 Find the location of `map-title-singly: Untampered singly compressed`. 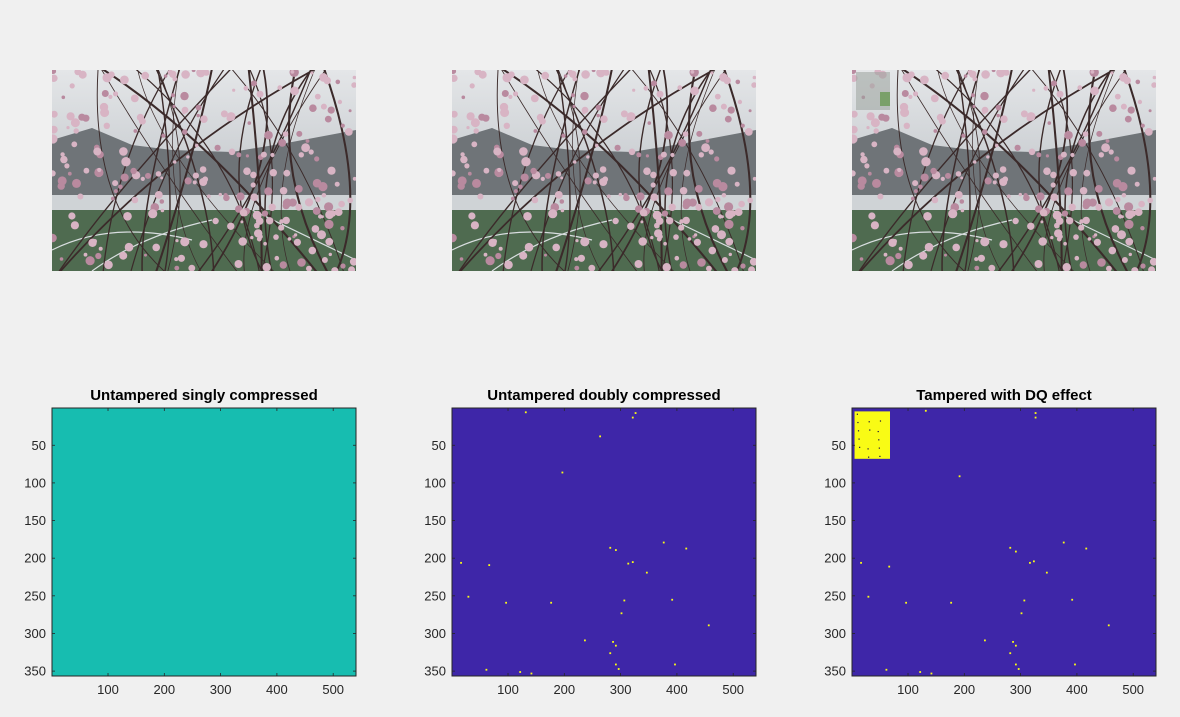

map-title-singly: Untampered singly compressed is located at coordinates (204, 395).